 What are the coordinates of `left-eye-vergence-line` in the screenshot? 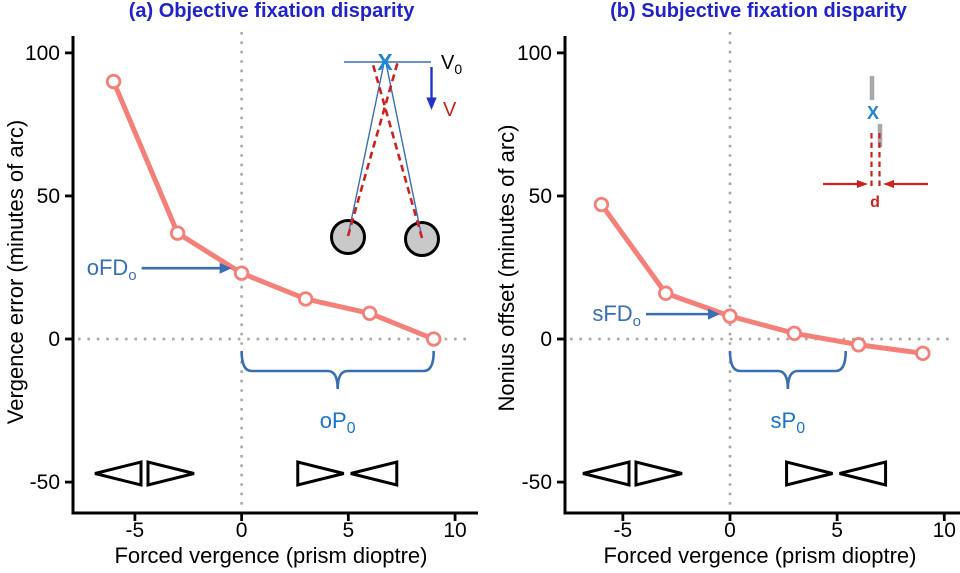 It's located at (373, 148).